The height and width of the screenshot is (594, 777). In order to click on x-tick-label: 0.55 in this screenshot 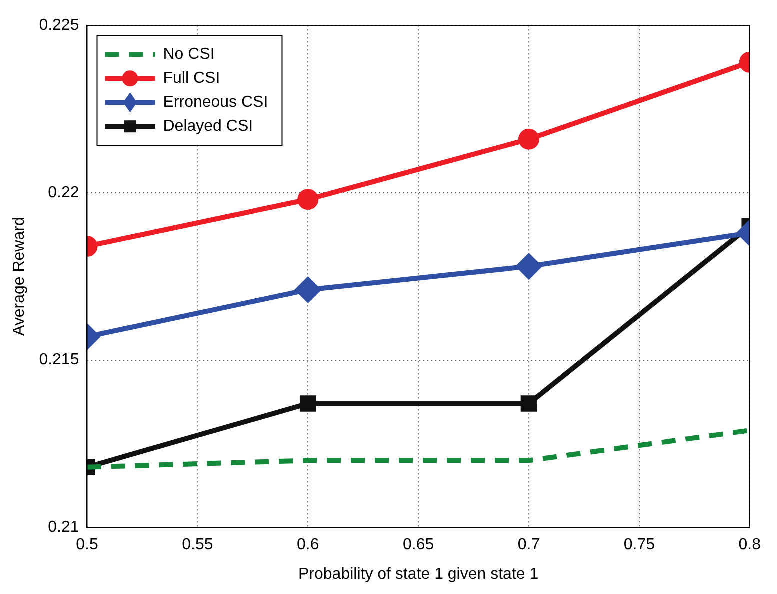, I will do `click(198, 545)`.